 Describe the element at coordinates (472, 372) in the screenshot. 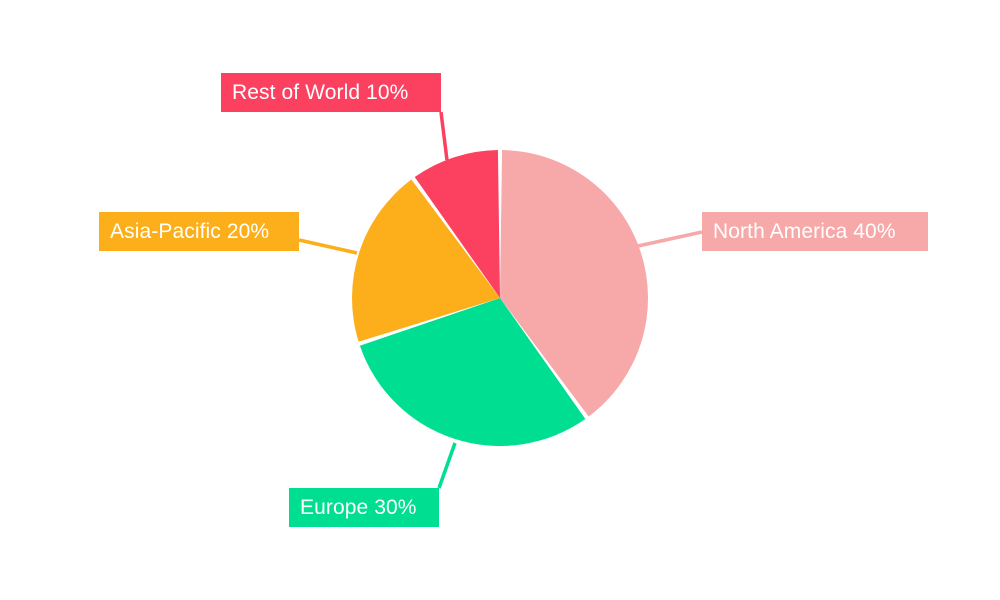

I see `pie-slice-europe` at that location.